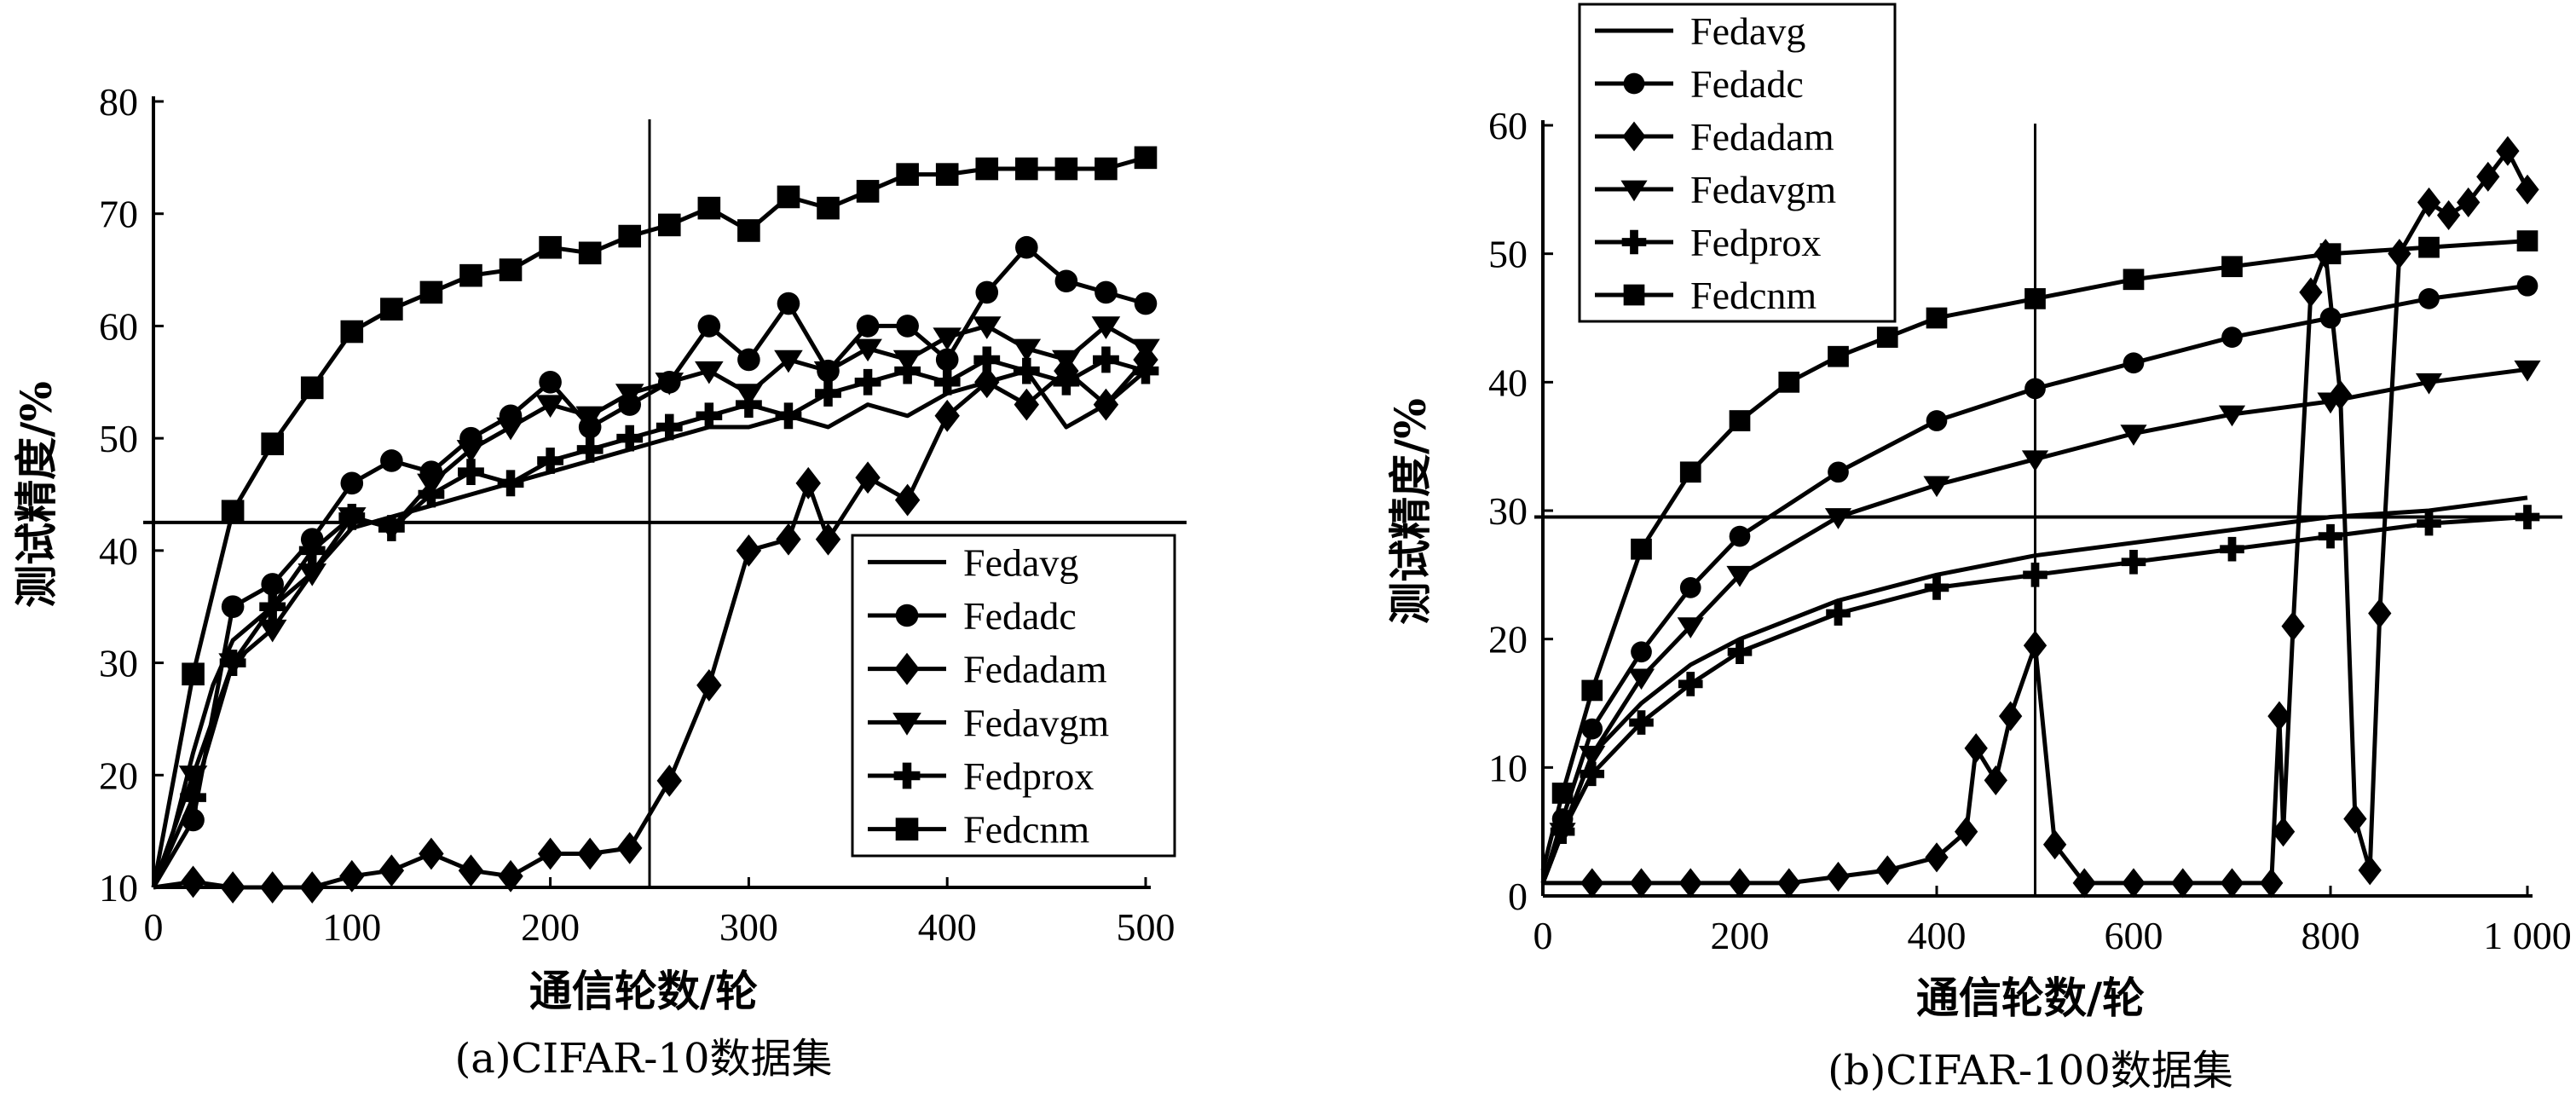 The height and width of the screenshot is (1115, 2576). Describe the element at coordinates (1753, 295) in the screenshot. I see `legend-label: Fedcnm` at that location.